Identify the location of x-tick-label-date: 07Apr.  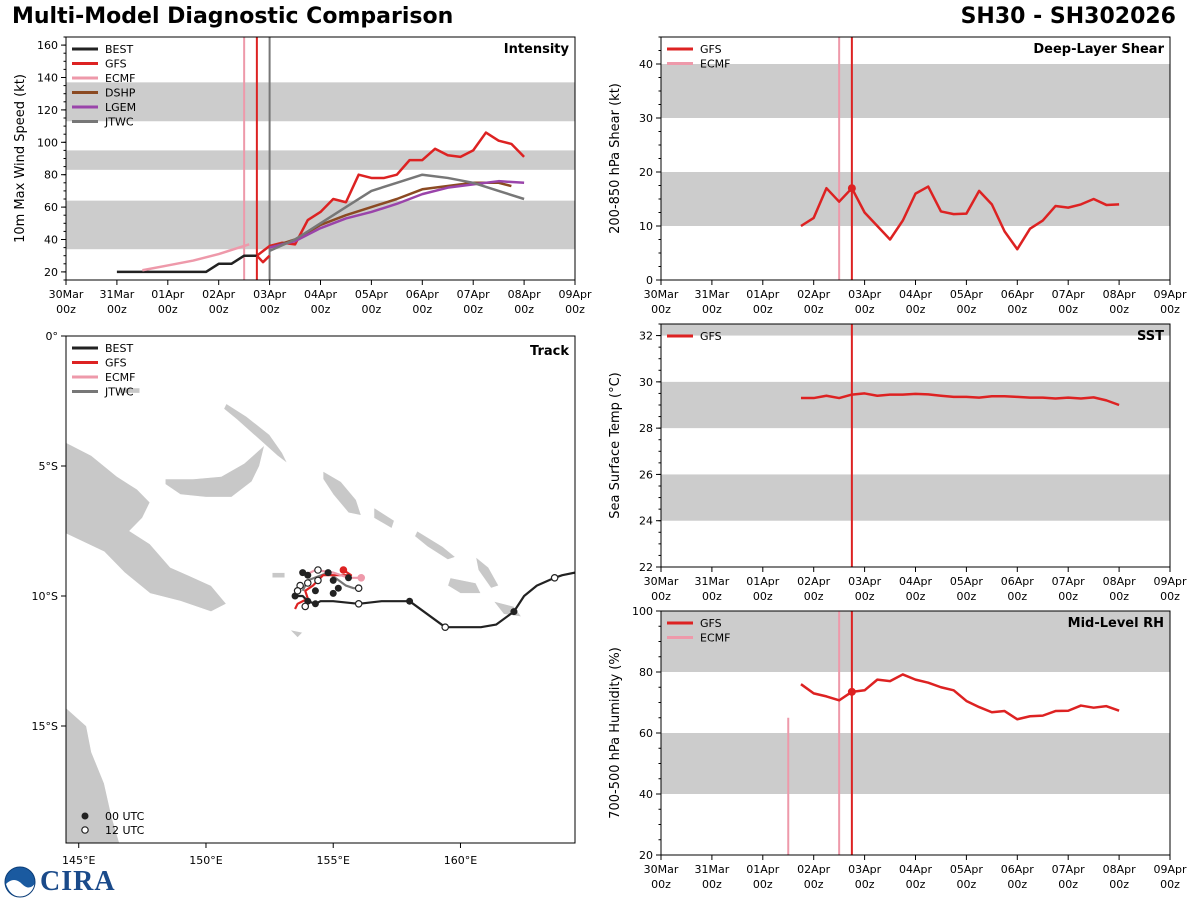
(474, 294).